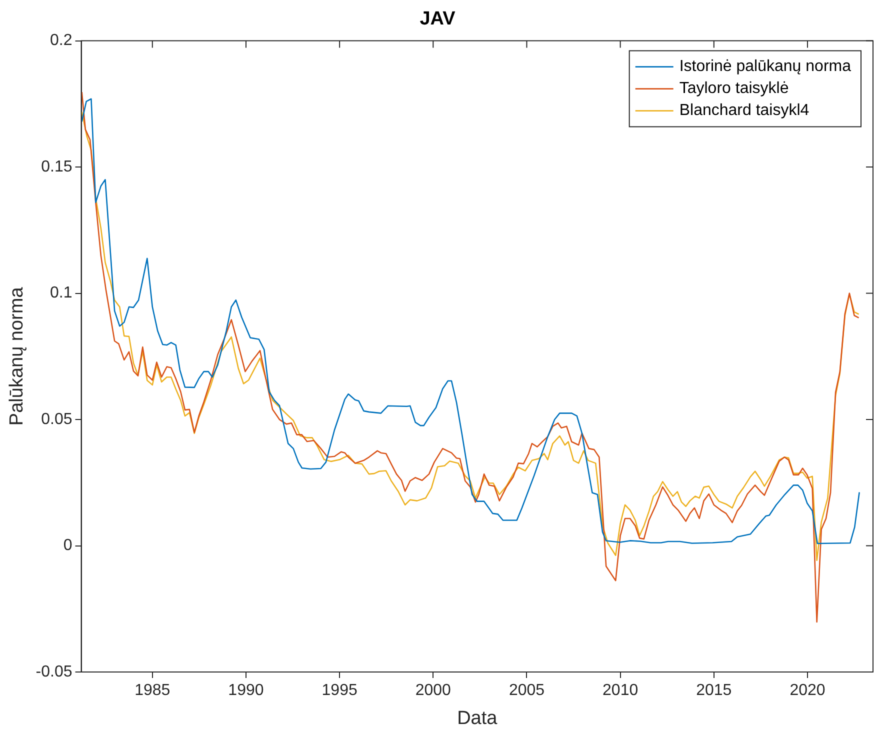 This screenshot has width=875, height=734. I want to click on x-tick-label: 1990, so click(246, 691).